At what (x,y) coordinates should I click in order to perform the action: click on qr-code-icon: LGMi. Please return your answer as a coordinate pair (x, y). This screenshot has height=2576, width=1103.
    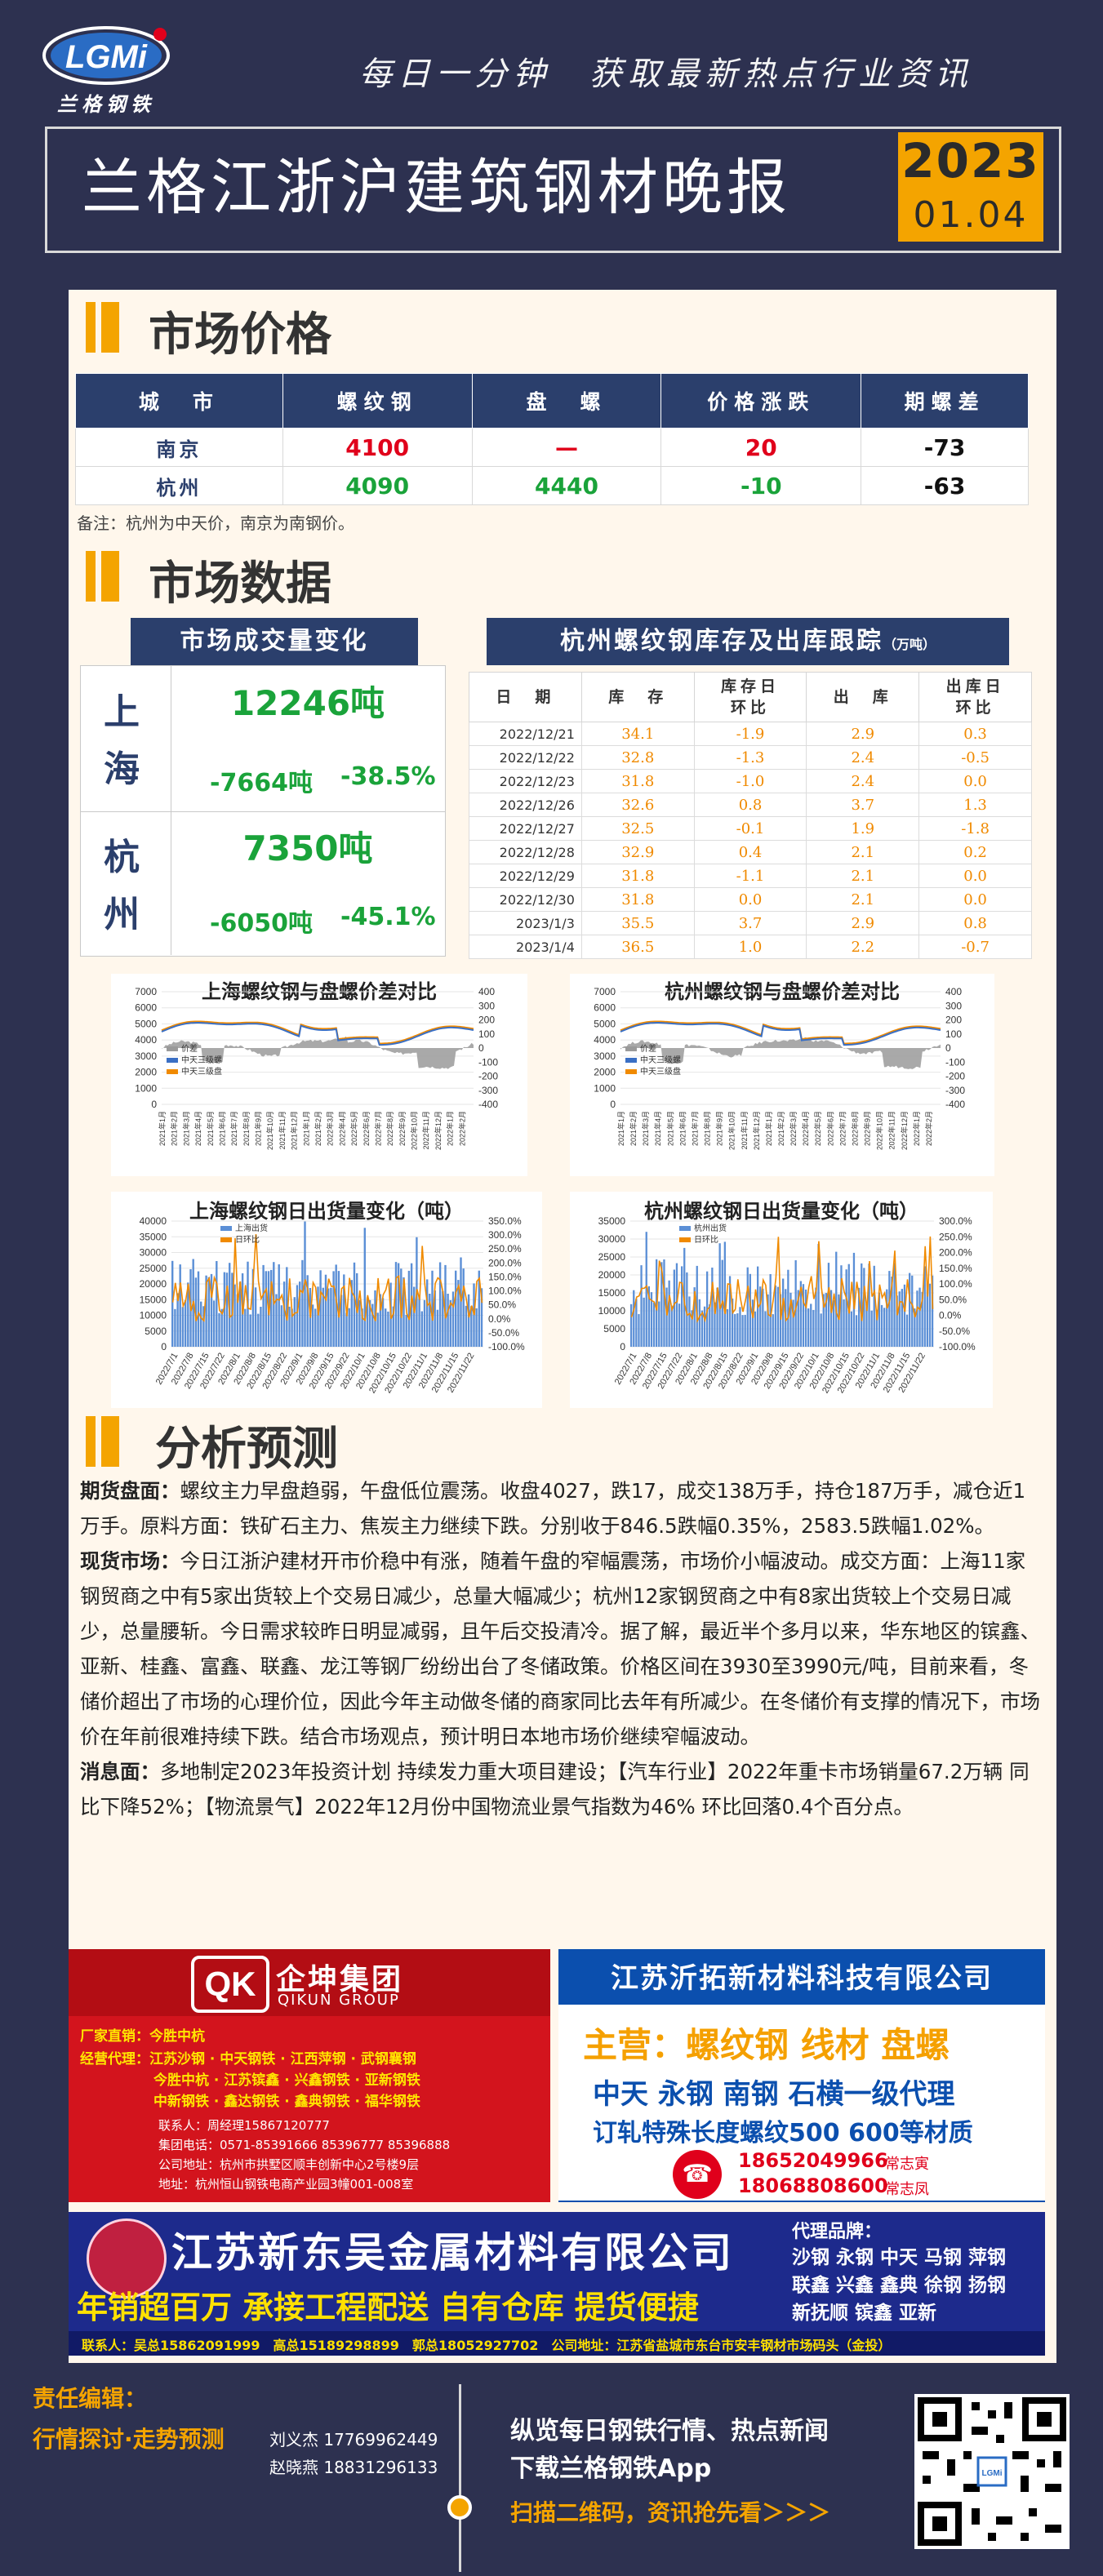
    Looking at the image, I should click on (992, 2471).